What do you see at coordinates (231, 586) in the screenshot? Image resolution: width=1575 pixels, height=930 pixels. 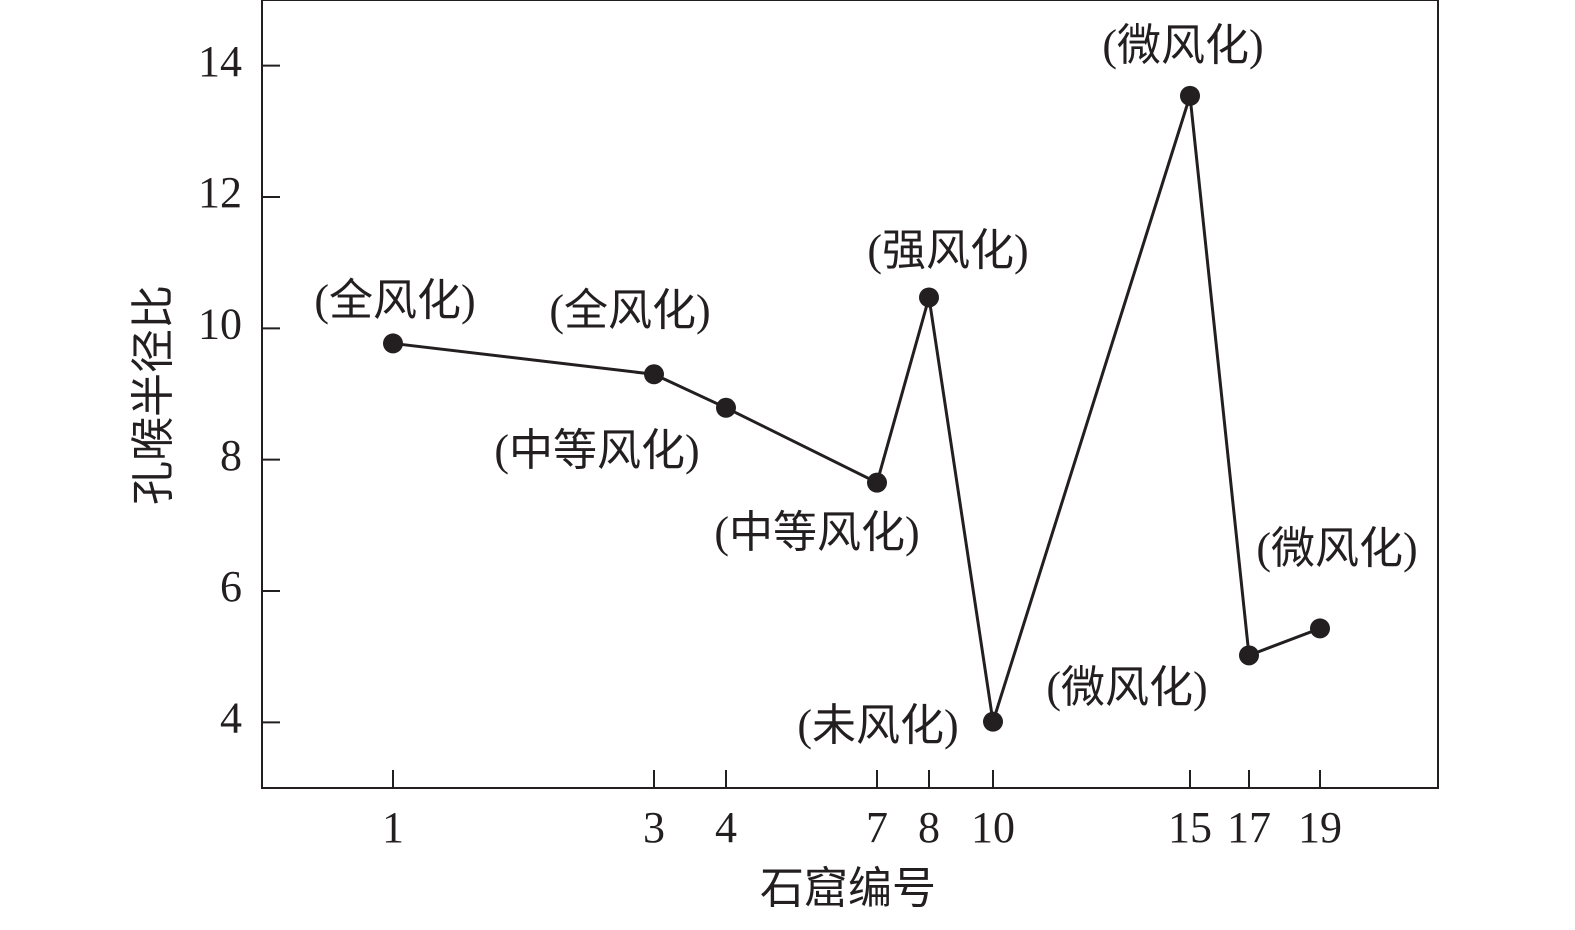 I see `y-tick-label: 6` at bounding box center [231, 586].